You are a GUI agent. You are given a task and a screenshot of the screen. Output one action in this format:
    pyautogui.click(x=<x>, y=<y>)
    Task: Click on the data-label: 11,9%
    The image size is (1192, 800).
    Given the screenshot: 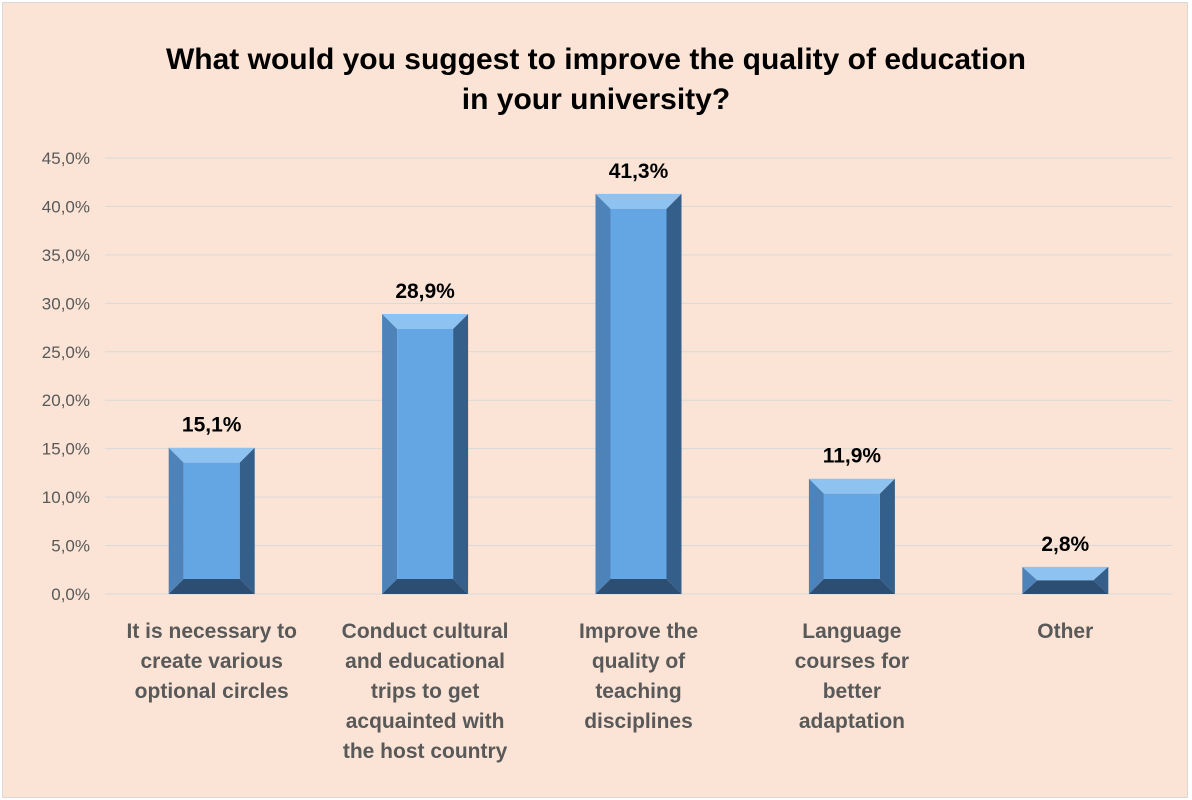 What is the action you would take?
    pyautogui.click(x=852, y=456)
    